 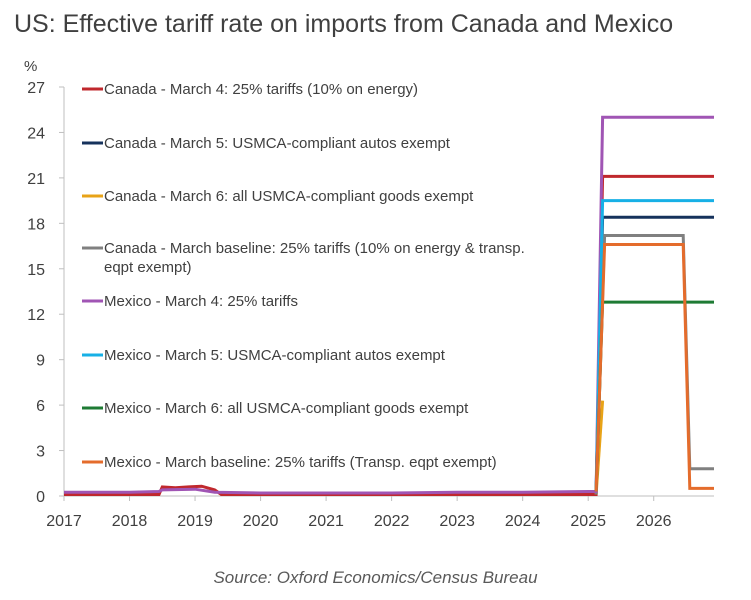 I want to click on x-tick-label: 2018, so click(x=130, y=521).